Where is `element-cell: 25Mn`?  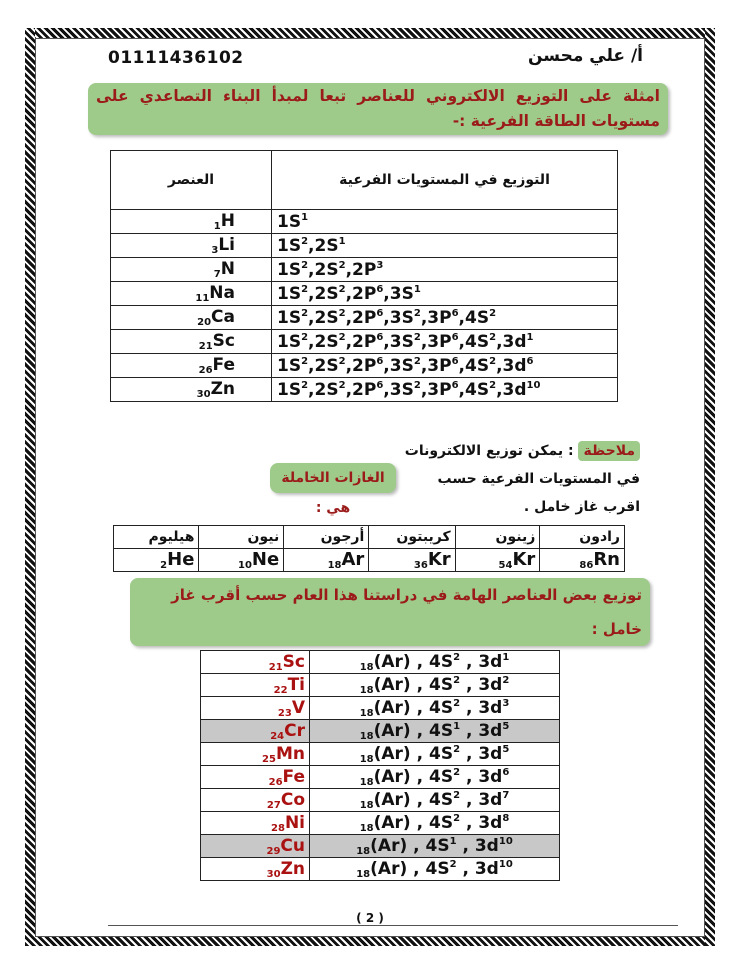
element-cell: 25Mn is located at coordinates (255, 754).